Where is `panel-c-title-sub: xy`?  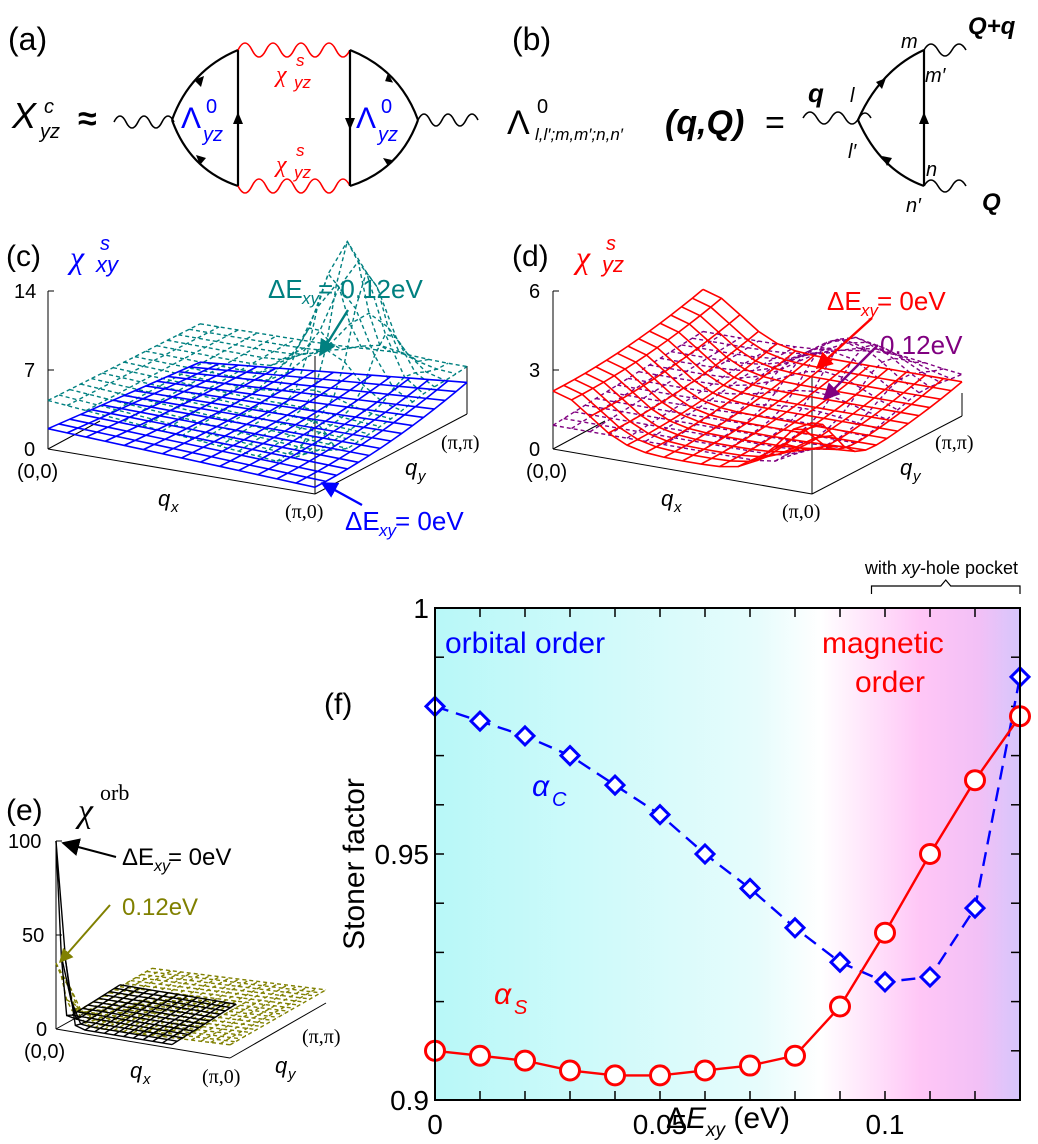
panel-c-title-sub: xy is located at coordinates (107, 264).